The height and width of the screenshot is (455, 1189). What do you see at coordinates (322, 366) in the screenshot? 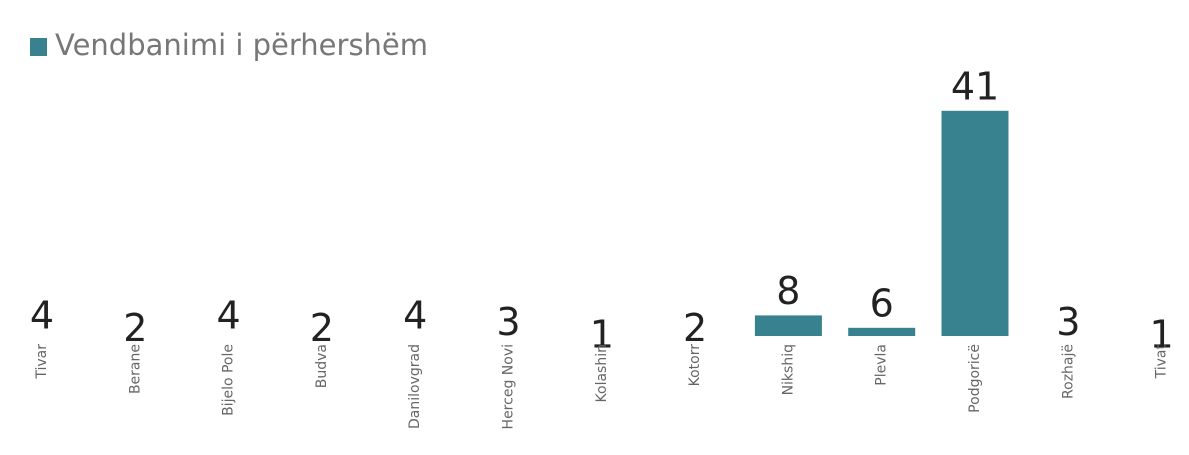
I see `x-tick-label: Budva` at bounding box center [322, 366].